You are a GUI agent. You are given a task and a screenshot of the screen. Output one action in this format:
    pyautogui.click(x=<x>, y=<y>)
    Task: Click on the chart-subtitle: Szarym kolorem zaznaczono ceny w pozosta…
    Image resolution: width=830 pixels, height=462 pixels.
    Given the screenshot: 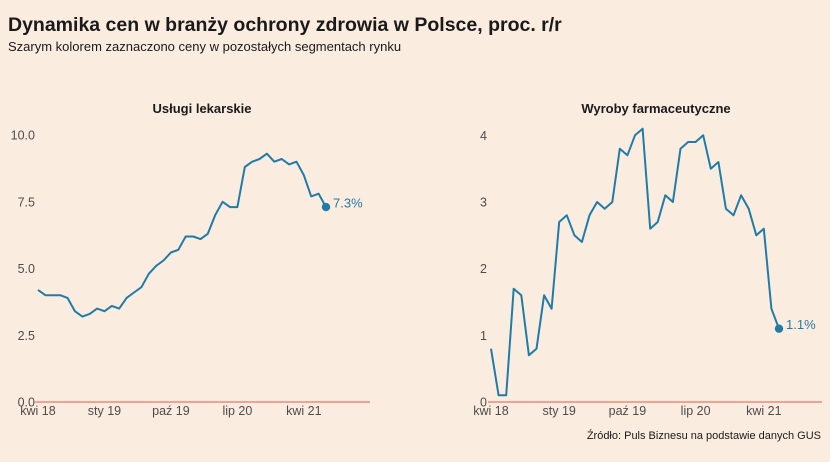 What is the action you would take?
    pyautogui.click(x=205, y=46)
    